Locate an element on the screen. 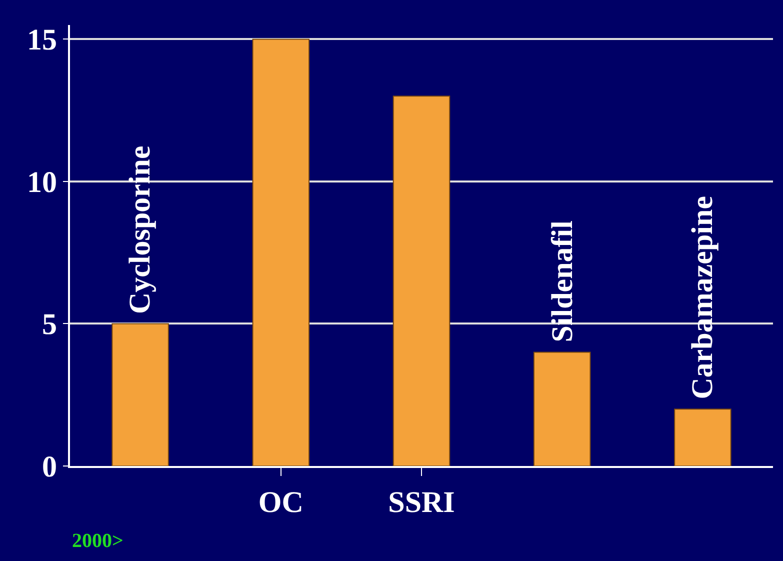 This screenshot has height=561, width=783. y-tick-label: 15 is located at coordinates (42, 40).